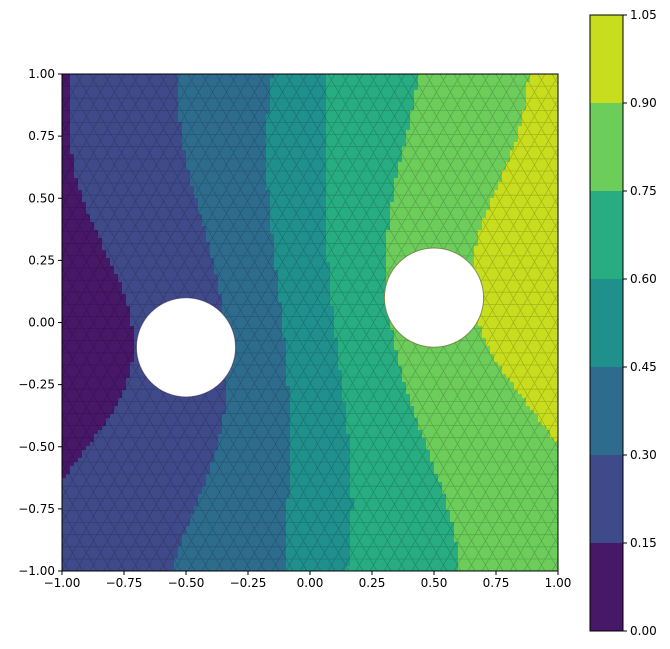 Image resolution: width=670 pixels, height=649 pixels. What do you see at coordinates (310, 583) in the screenshot?
I see `x-tick-label: 0.00` at bounding box center [310, 583].